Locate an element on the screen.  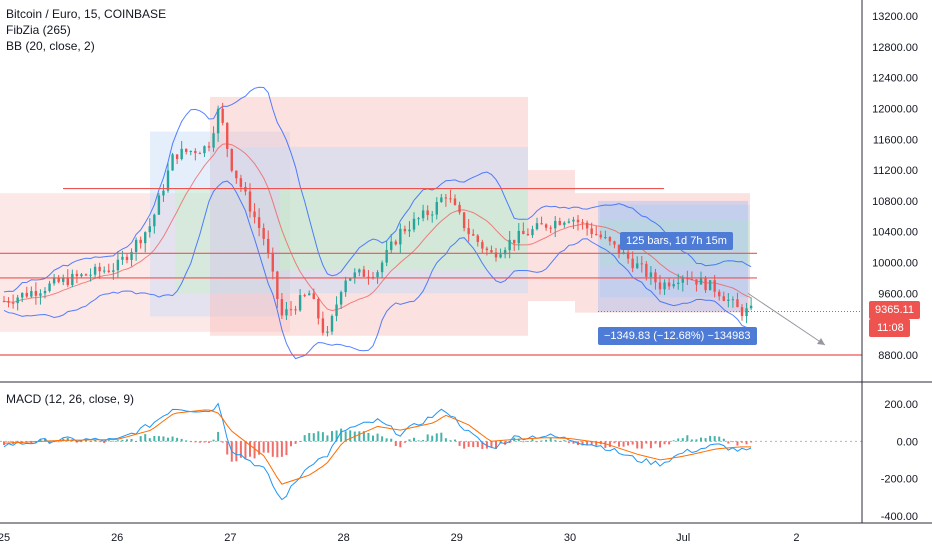
price-axis-label: 10400.00 is located at coordinates (895, 233).